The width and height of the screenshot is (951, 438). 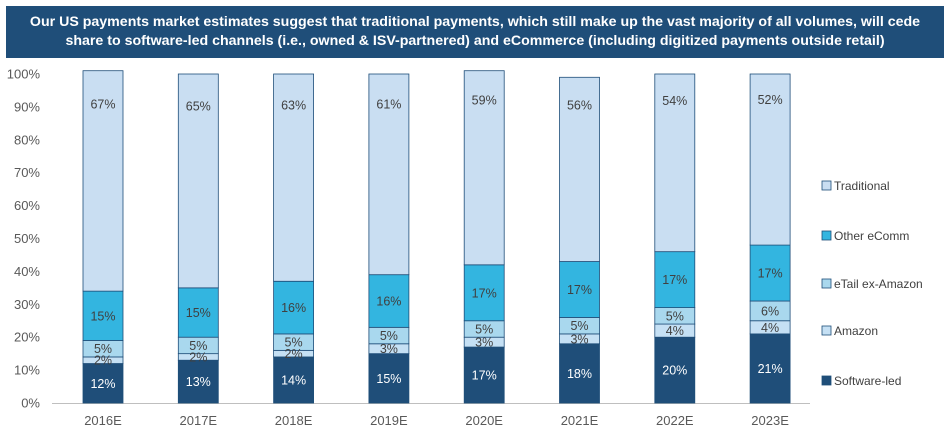 I want to click on data-label: 67%, so click(x=102, y=104).